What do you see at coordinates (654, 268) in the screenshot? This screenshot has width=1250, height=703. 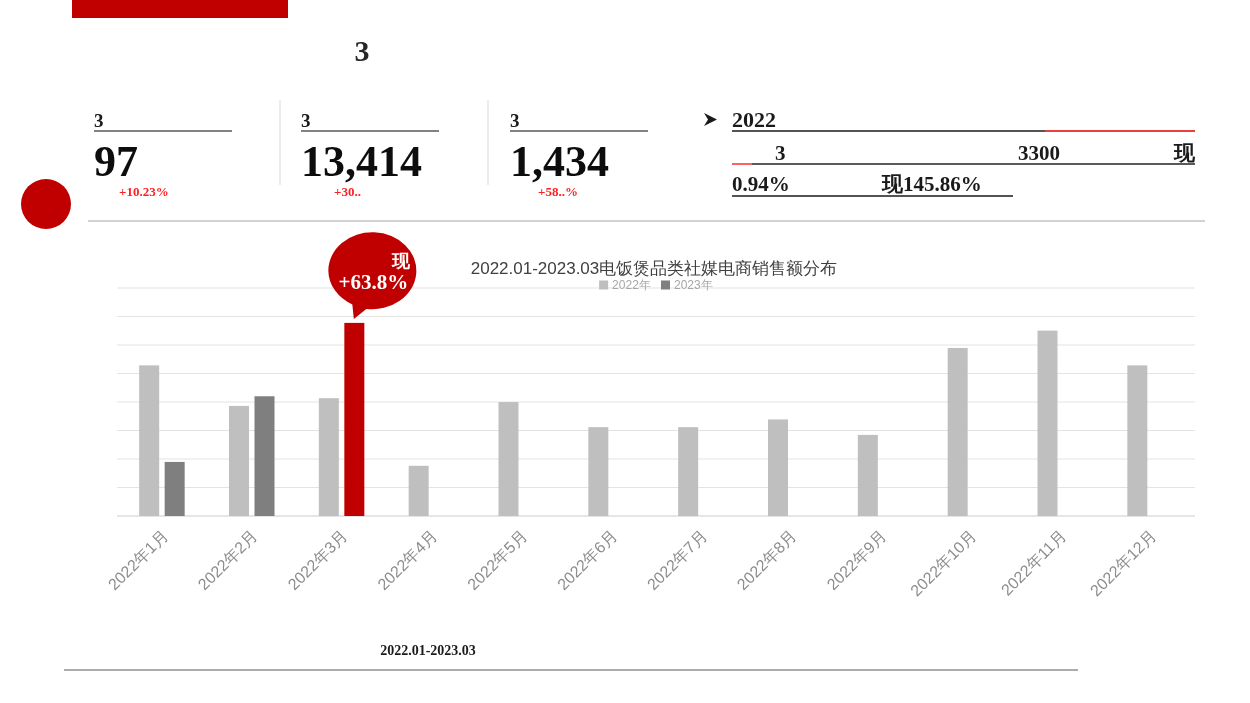 I see `chart-title: 2022.01-2023.03电饭煲品类社媒电商销售额分布` at bounding box center [654, 268].